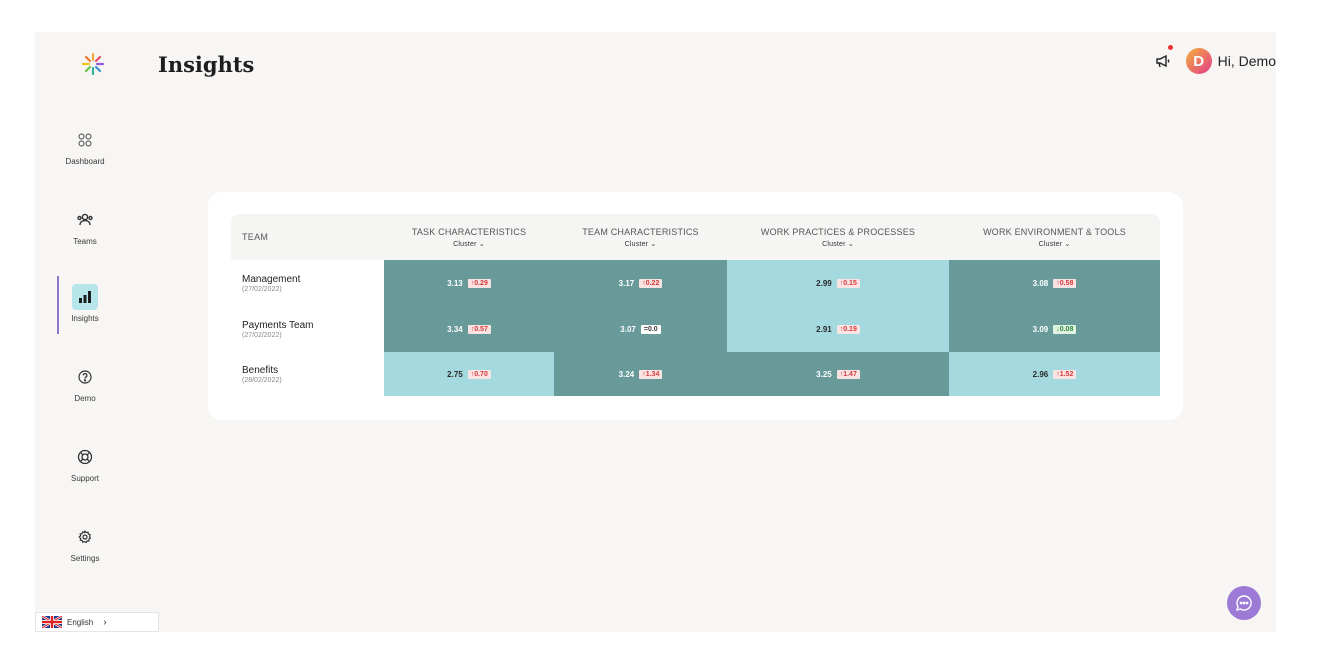 The width and height of the screenshot is (1327, 662). I want to click on score-cell: 2.75 ↑0.70, so click(469, 374).